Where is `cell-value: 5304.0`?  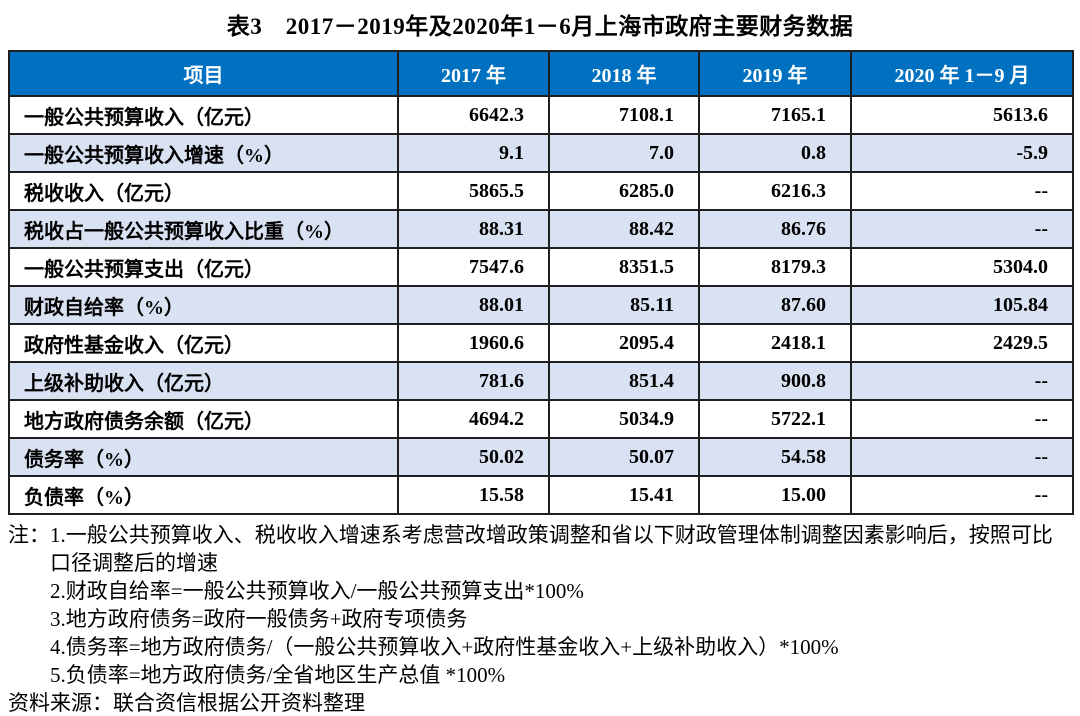 cell-value: 5304.0 is located at coordinates (962, 267).